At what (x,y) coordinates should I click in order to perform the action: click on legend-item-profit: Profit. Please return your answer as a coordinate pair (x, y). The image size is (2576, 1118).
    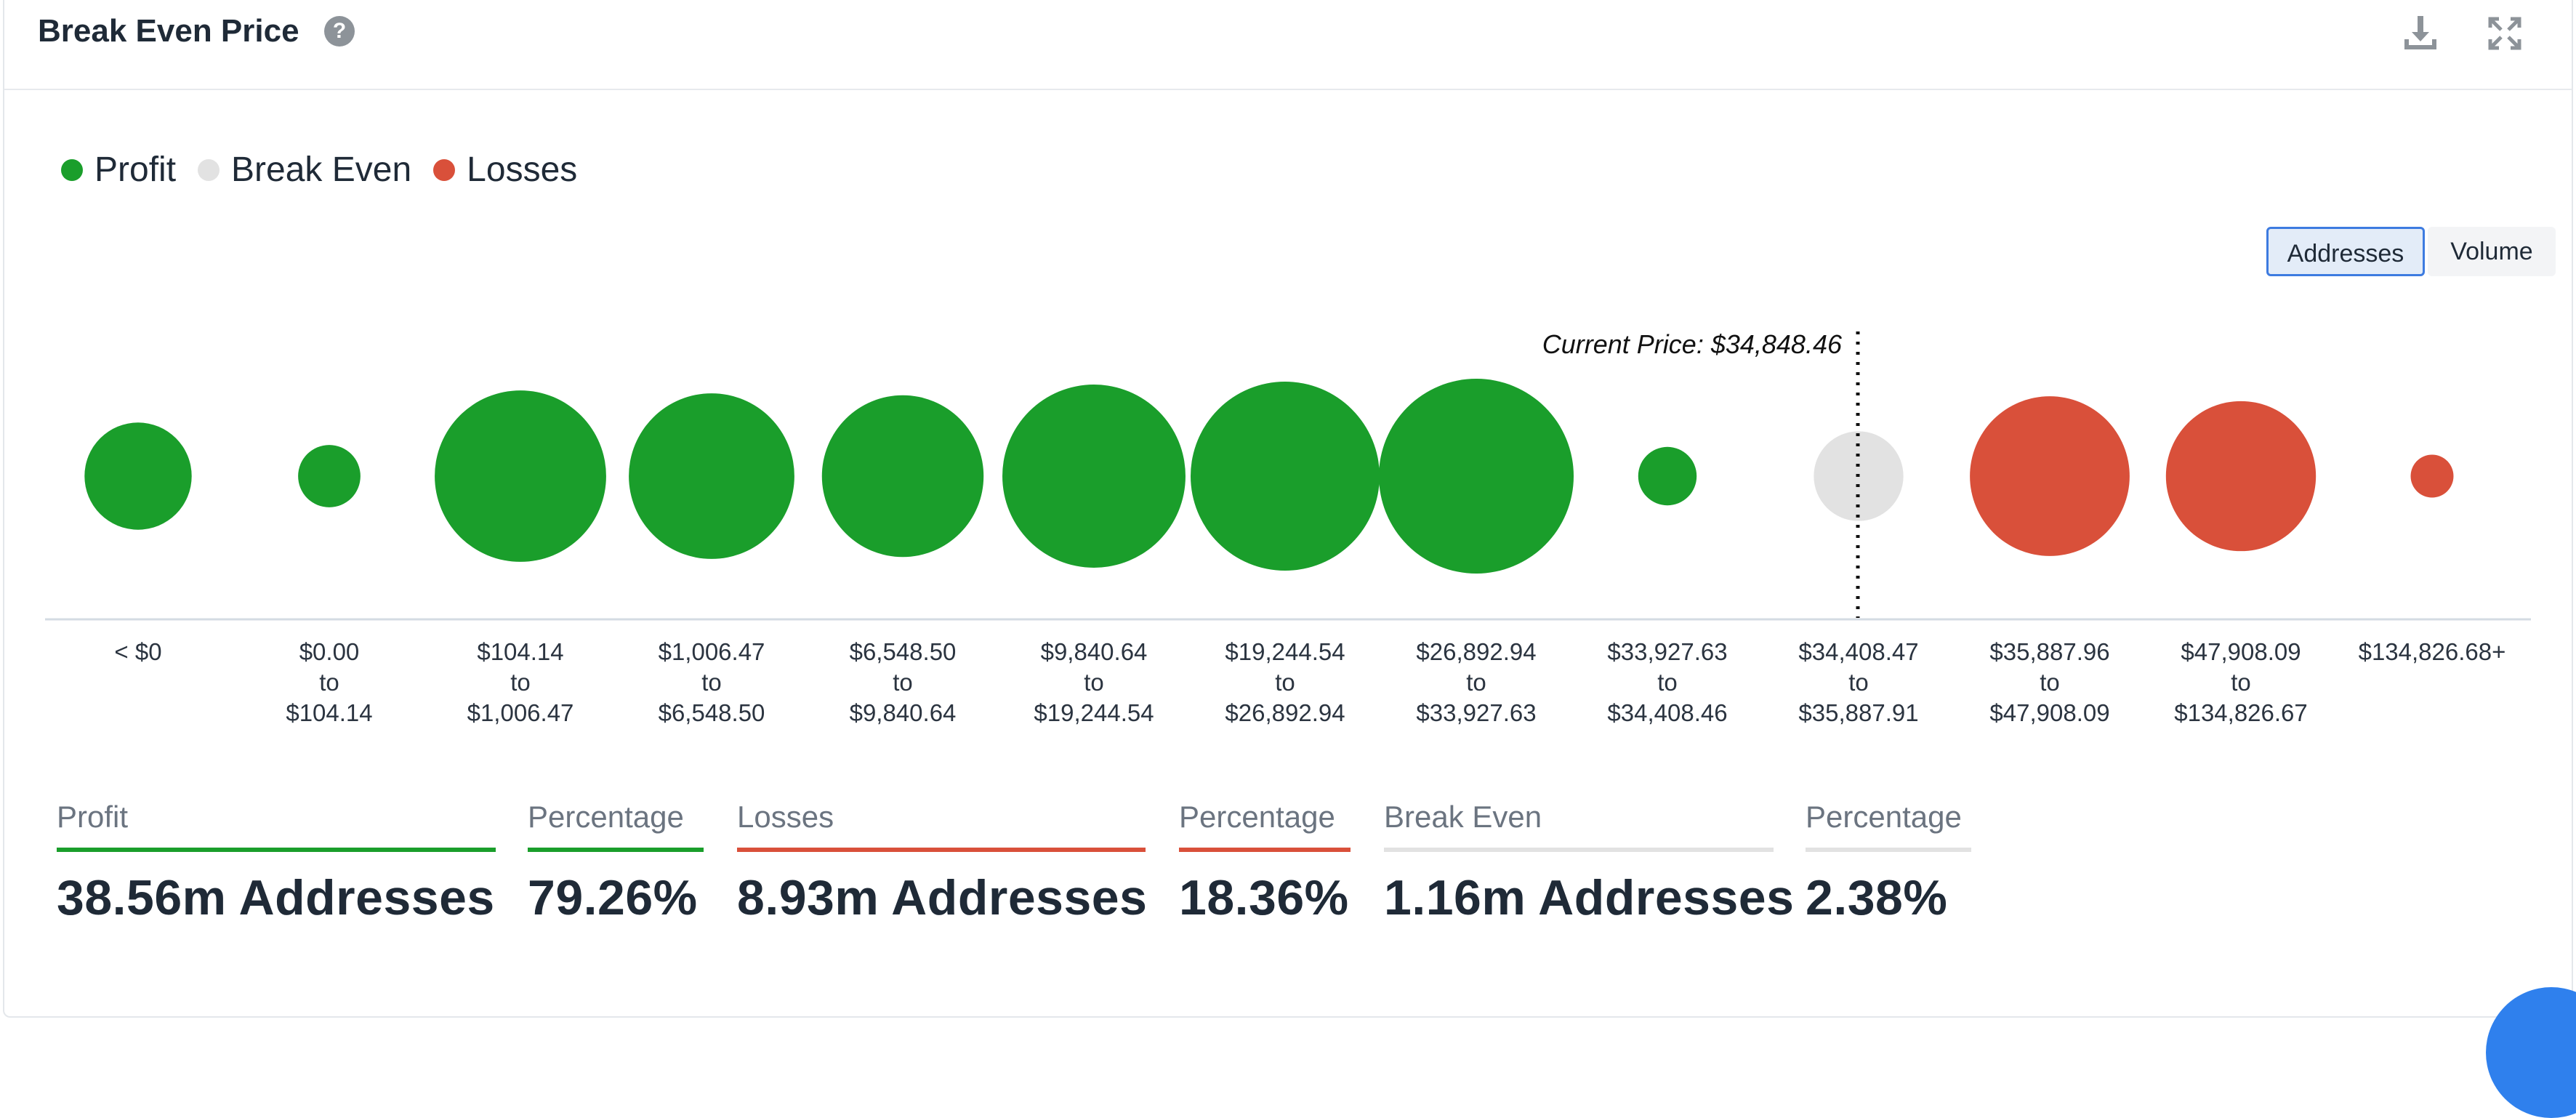
    Looking at the image, I should click on (118, 170).